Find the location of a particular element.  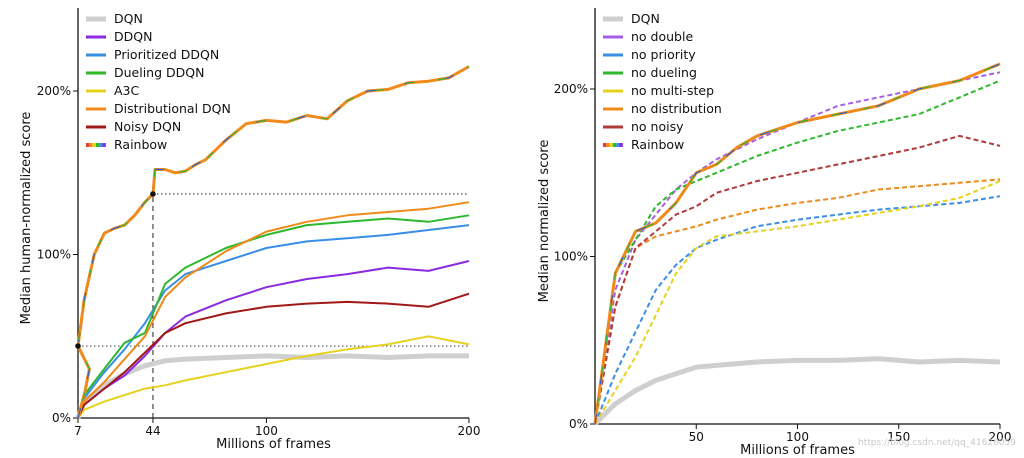

y-axis-label: Median human-normalized score is located at coordinates (26, 218).